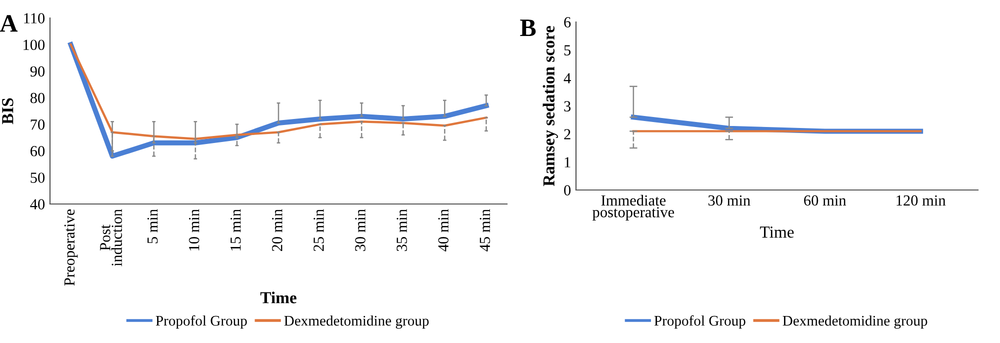 The height and width of the screenshot is (343, 1000). What do you see at coordinates (567, 106) in the screenshot?
I see `y-tick-label: 3` at bounding box center [567, 106].